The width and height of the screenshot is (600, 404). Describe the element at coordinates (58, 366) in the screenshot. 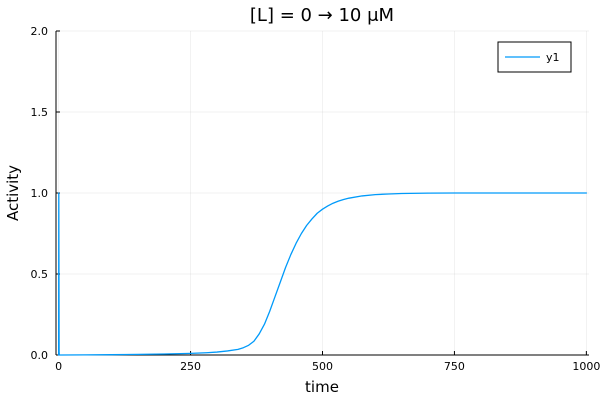

I see `x-tick-label: 0` at that location.